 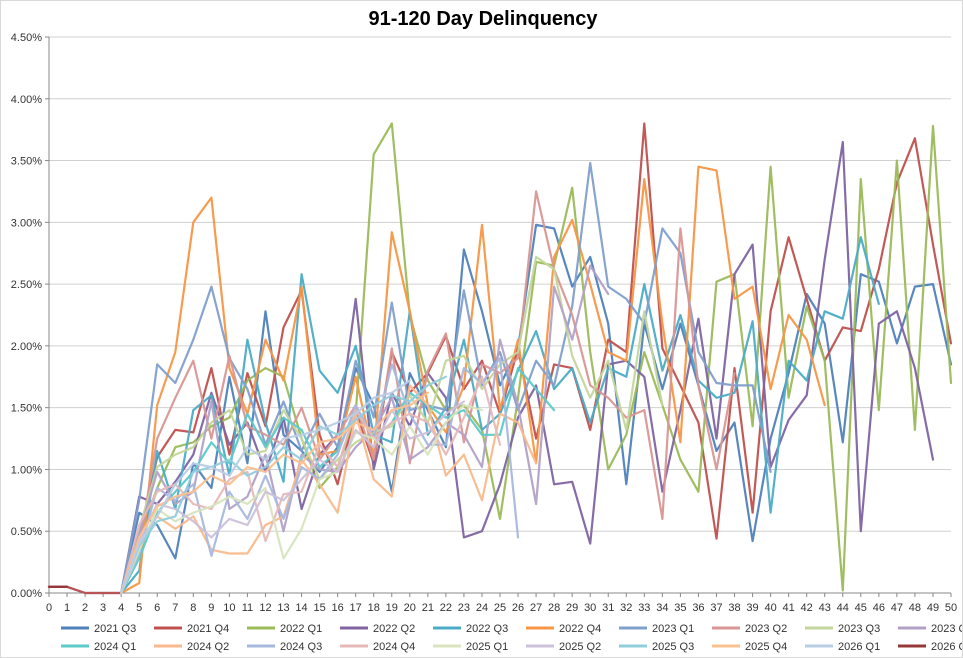 I want to click on y-tick-label: 4.00%, so click(x=26, y=100).